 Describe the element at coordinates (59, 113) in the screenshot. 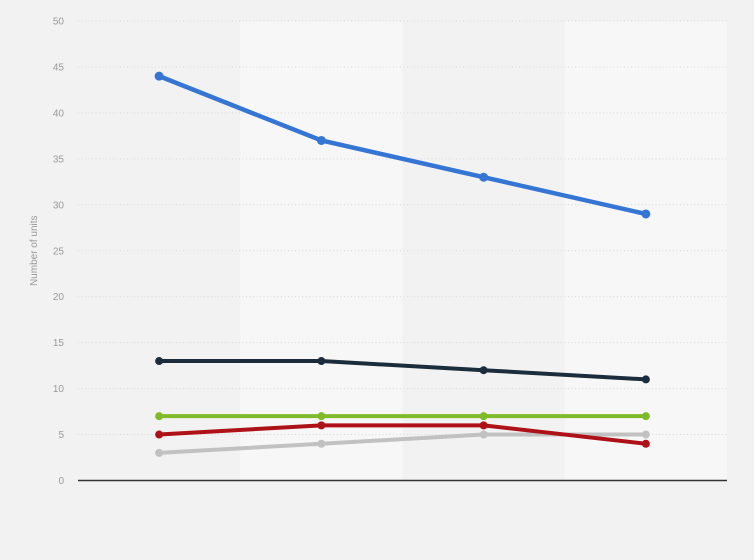

I see `y-tick-label-40: 40` at that location.